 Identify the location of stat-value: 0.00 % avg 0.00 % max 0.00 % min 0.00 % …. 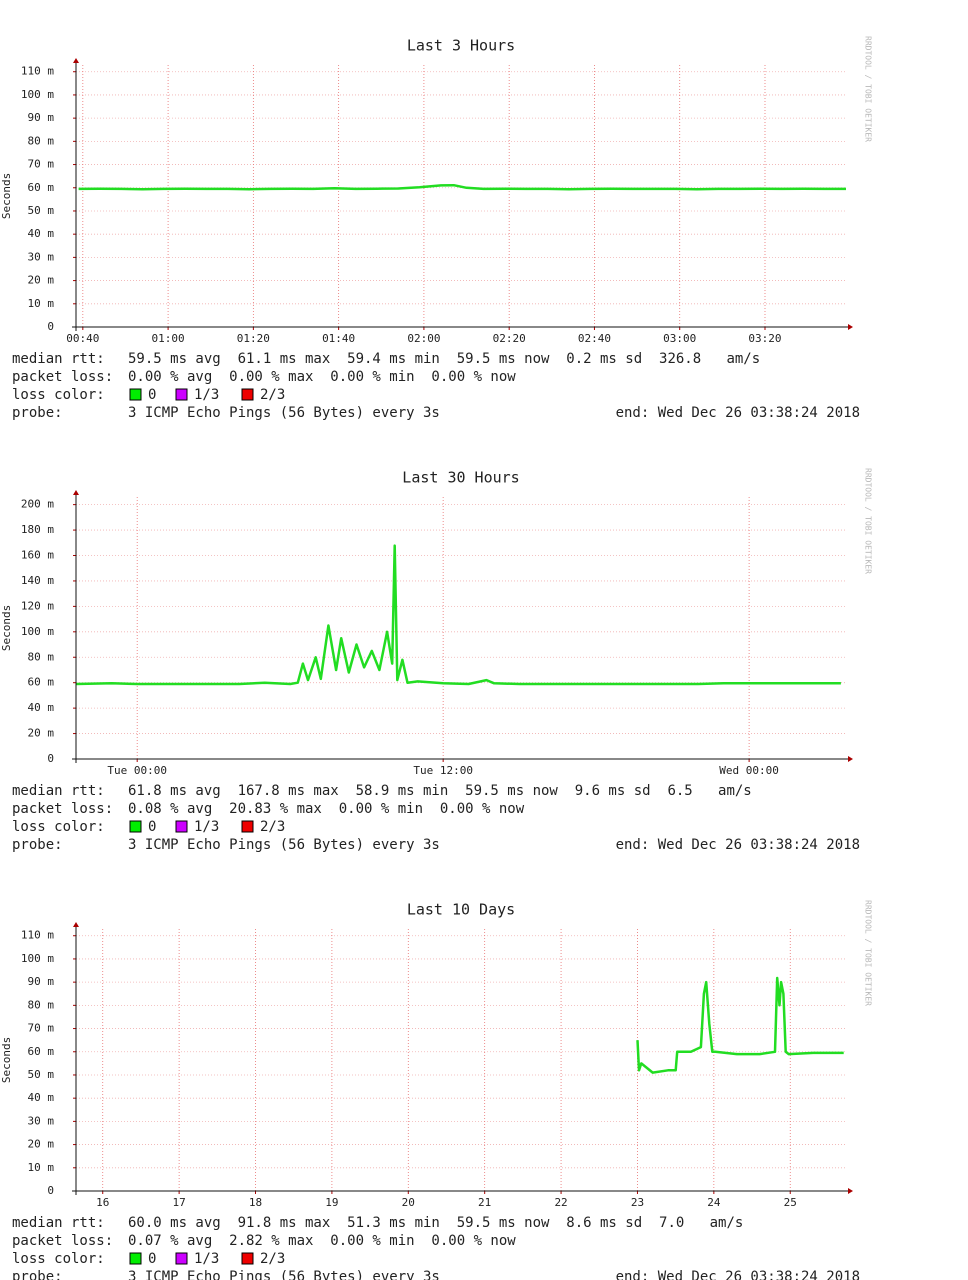
(322, 377).